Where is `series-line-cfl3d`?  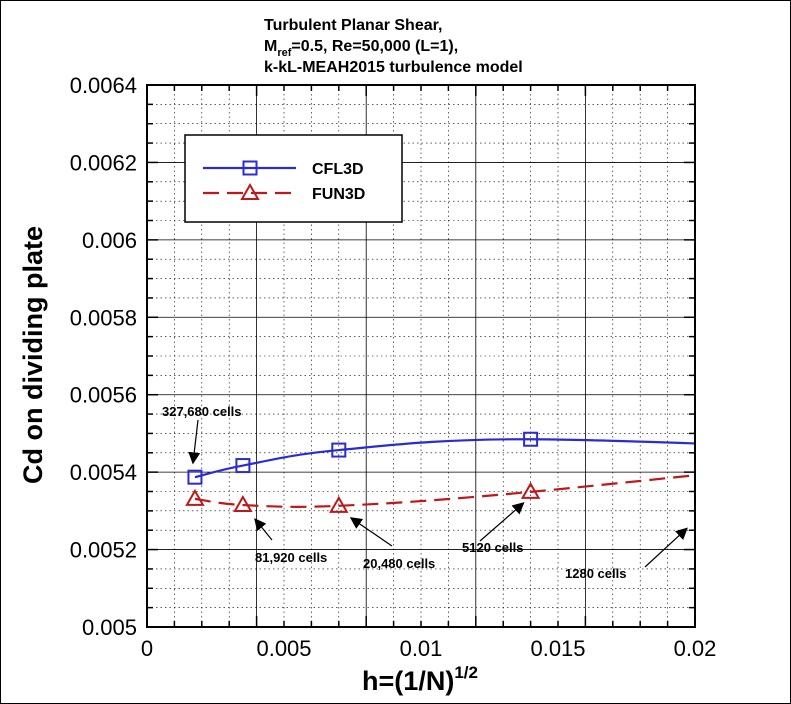 series-line-cfl3d is located at coordinates (444, 458).